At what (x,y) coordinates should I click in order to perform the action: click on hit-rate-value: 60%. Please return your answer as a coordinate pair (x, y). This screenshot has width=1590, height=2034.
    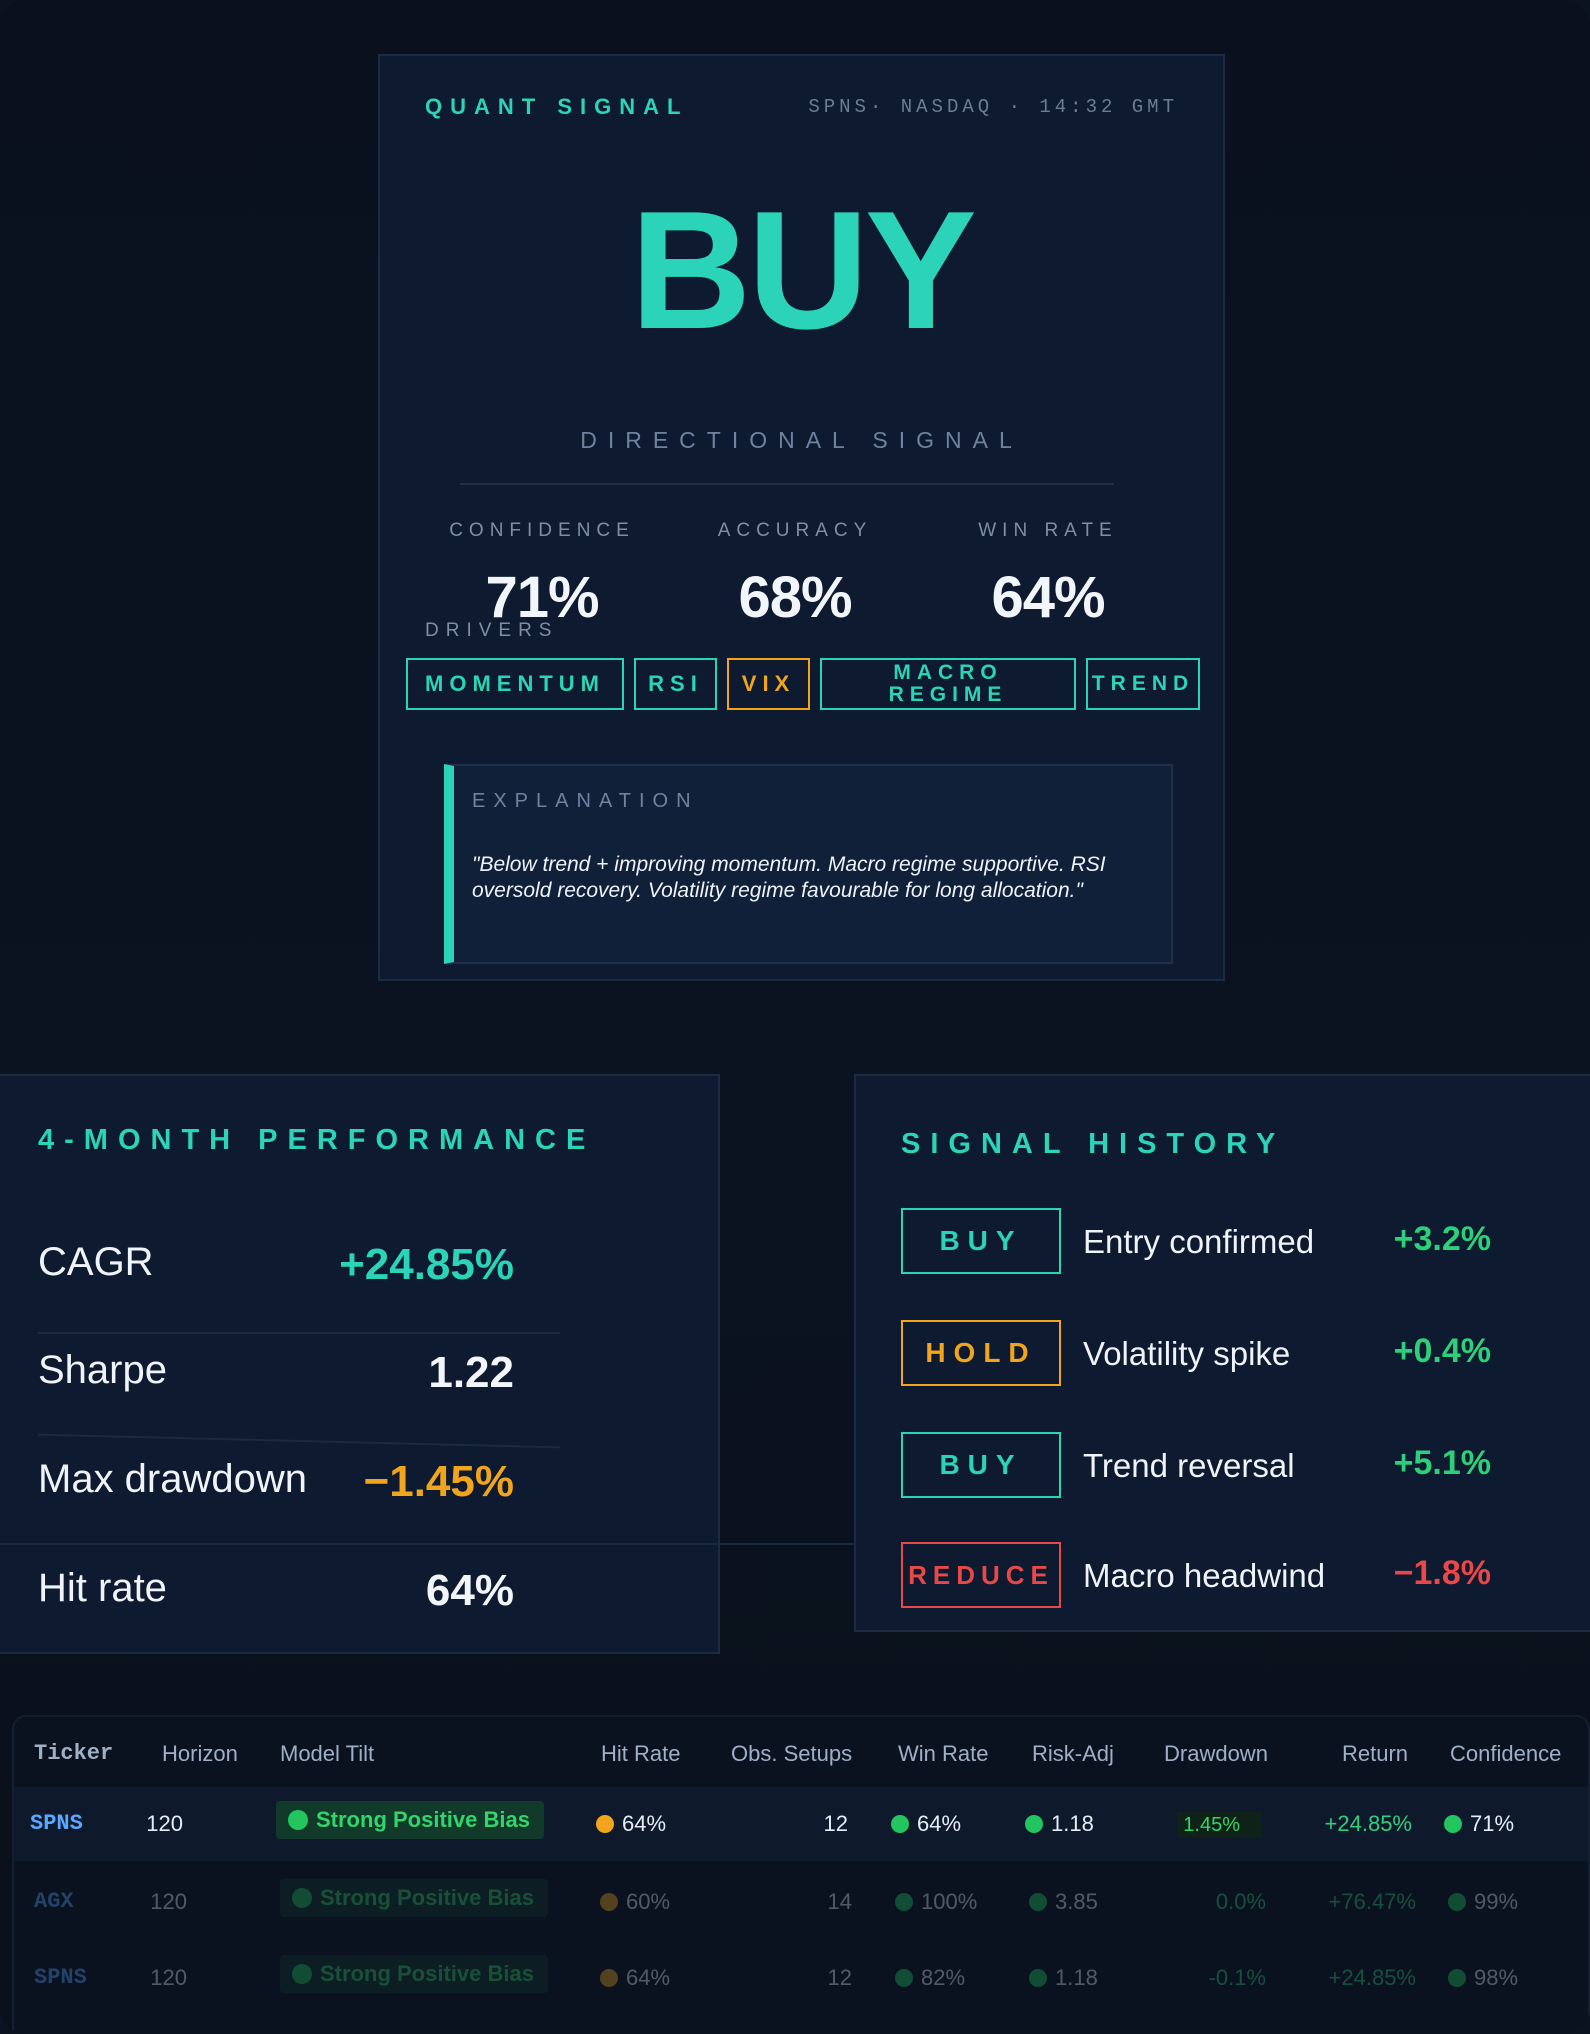
    Looking at the image, I should click on (648, 1901).